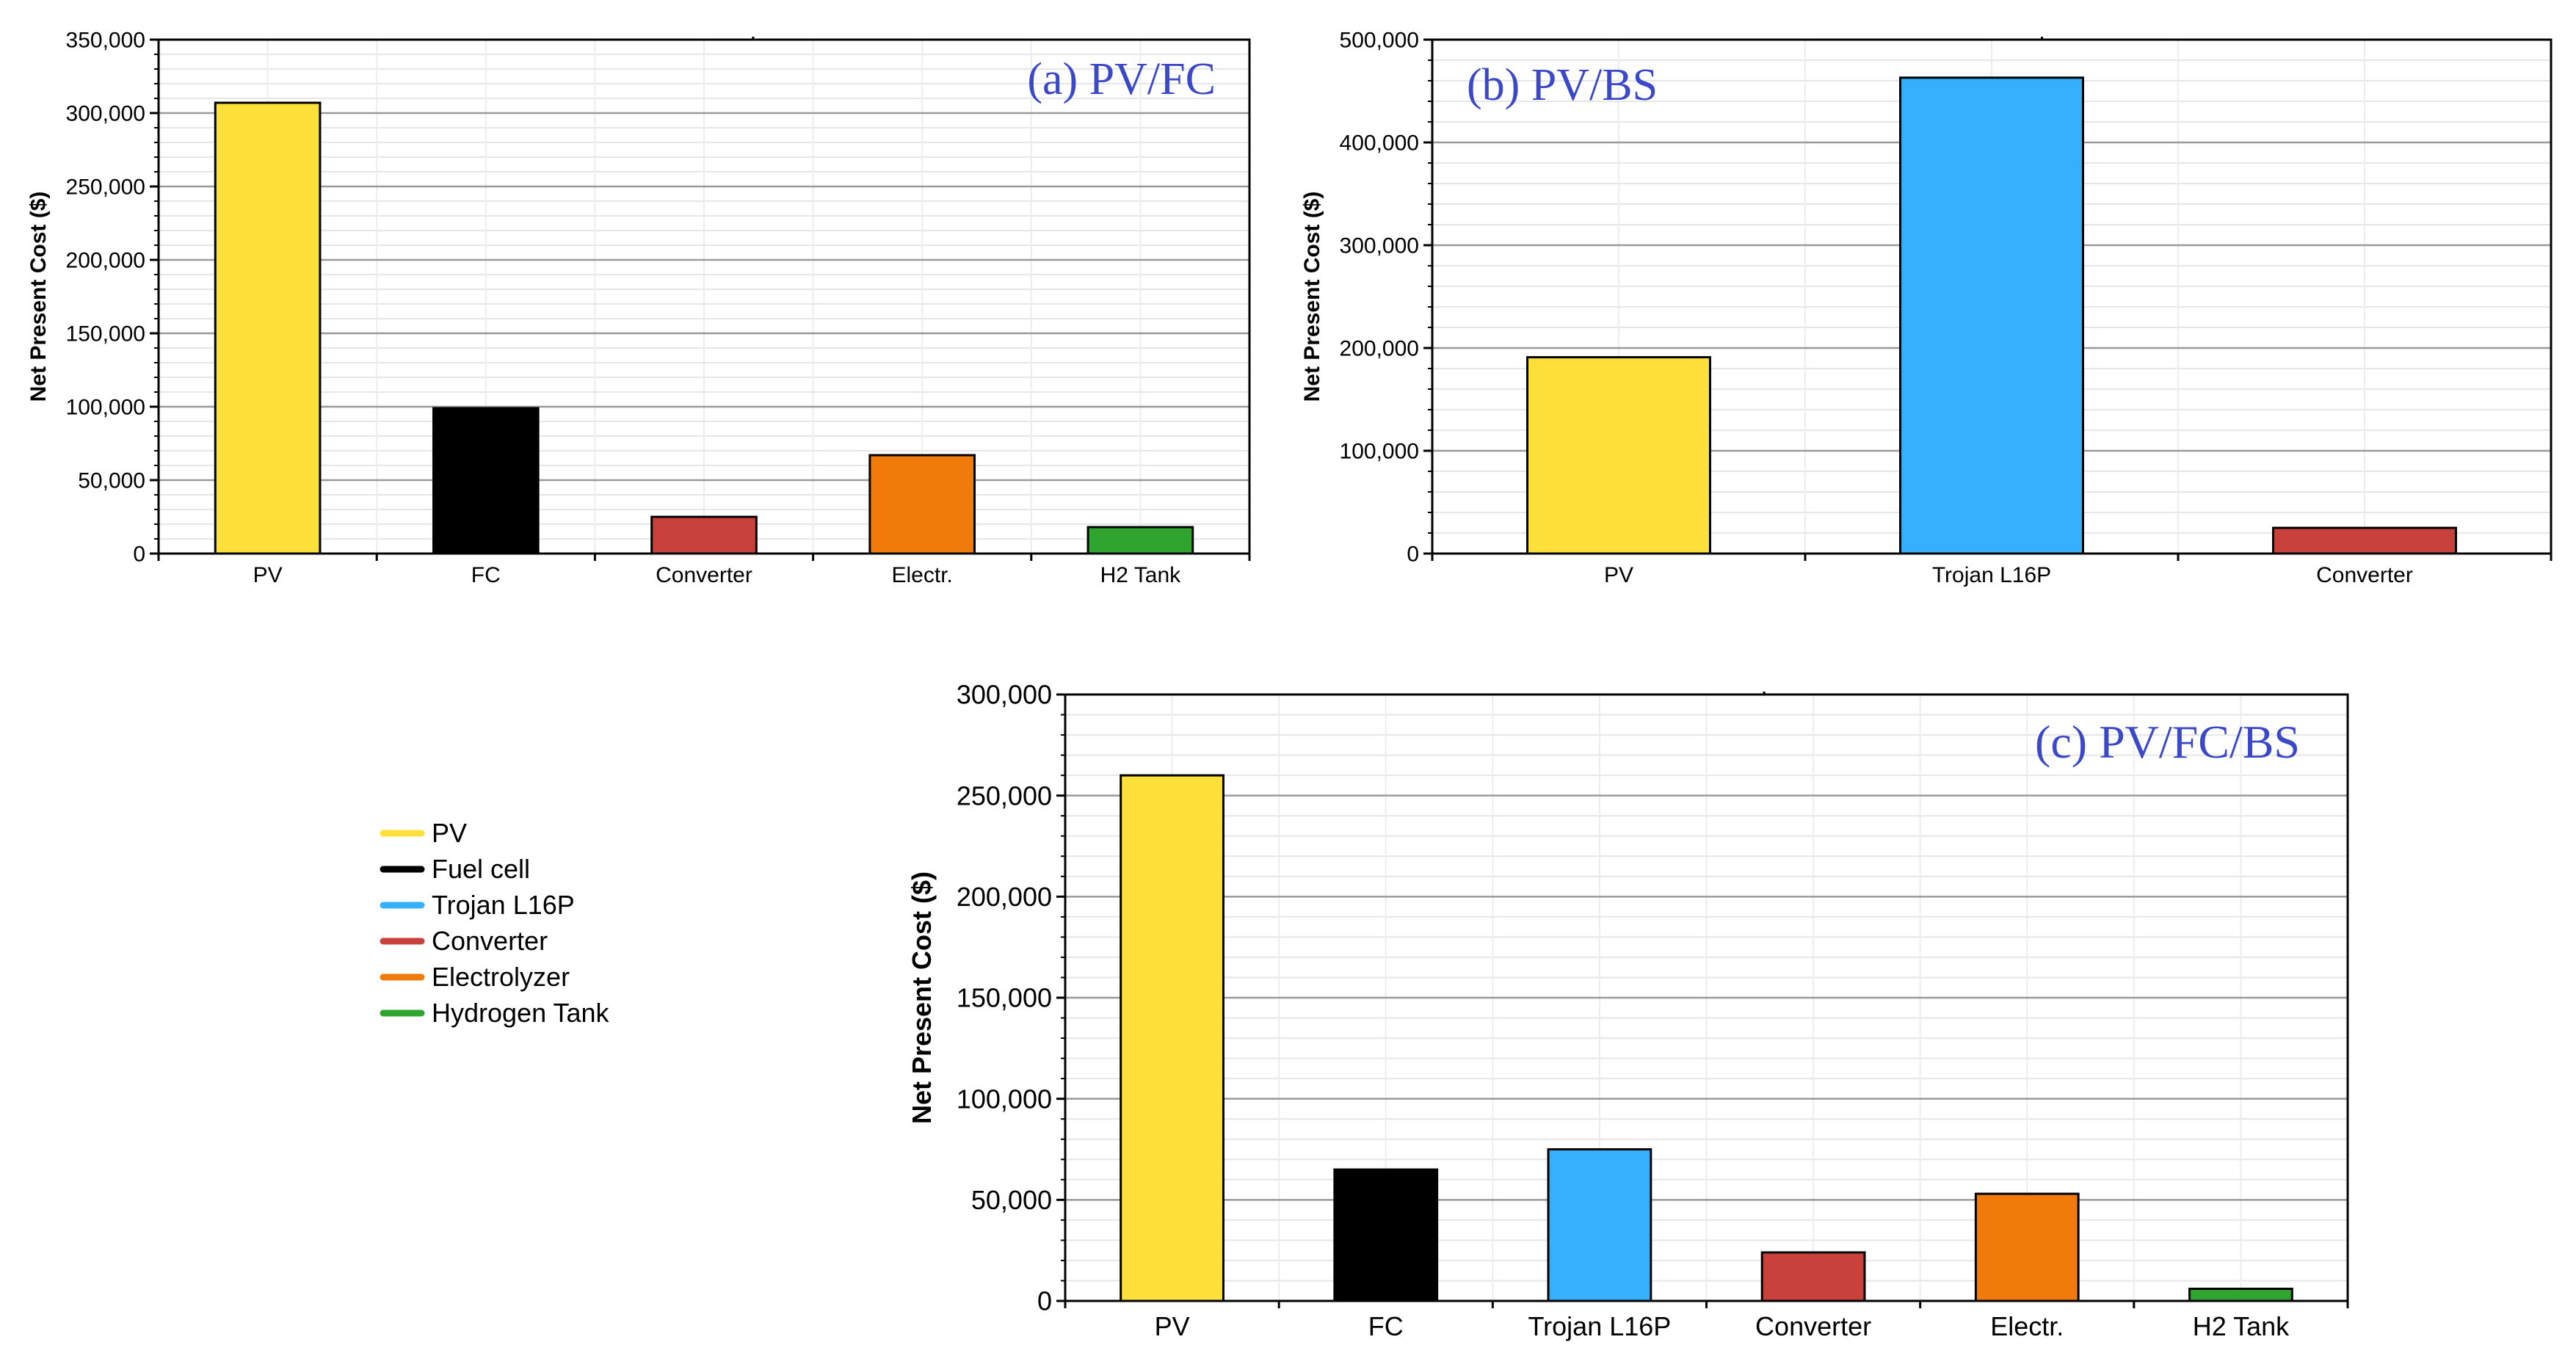 Image resolution: width=2576 pixels, height=1367 pixels. I want to click on chart-title: (b) PV/BS, so click(1563, 85).